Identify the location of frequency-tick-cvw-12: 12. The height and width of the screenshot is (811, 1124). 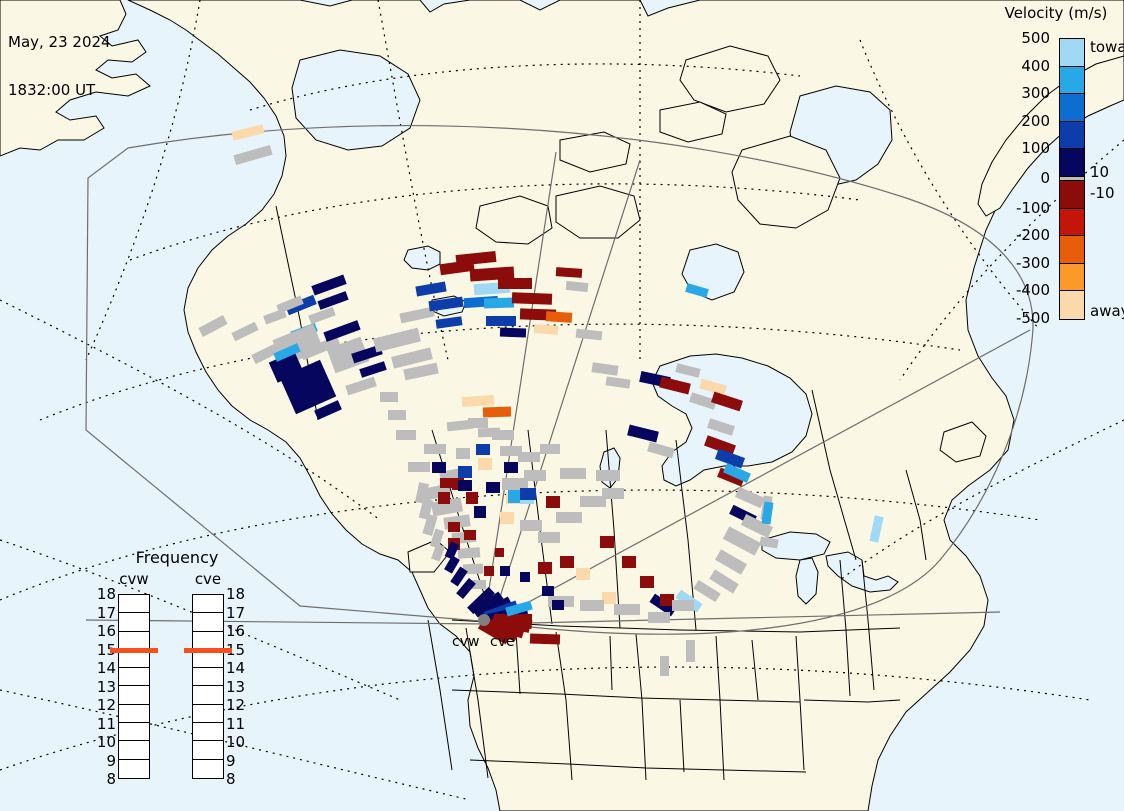
(106, 705).